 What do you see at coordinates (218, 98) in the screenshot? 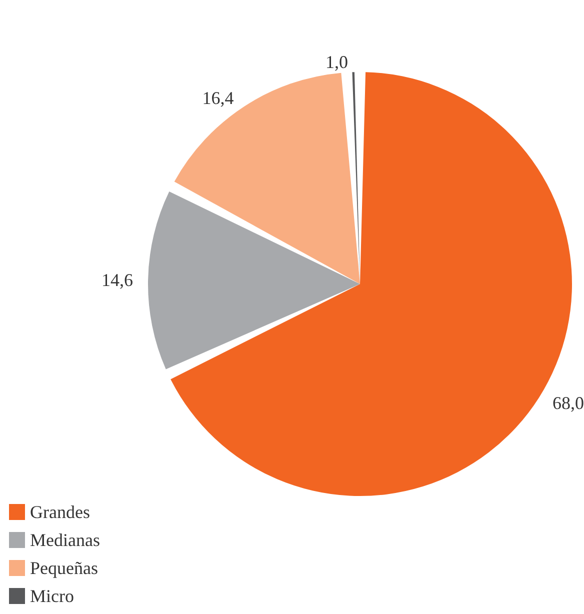
I see `data-label: 16,4` at bounding box center [218, 98].